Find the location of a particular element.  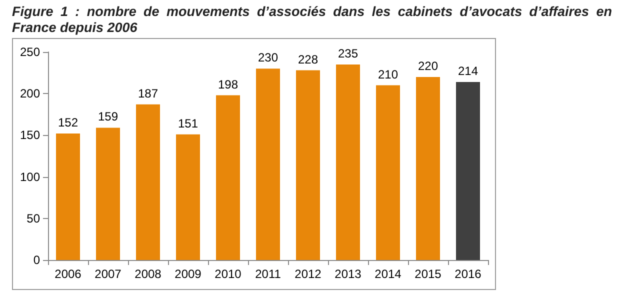

data-label: 235 is located at coordinates (348, 53).